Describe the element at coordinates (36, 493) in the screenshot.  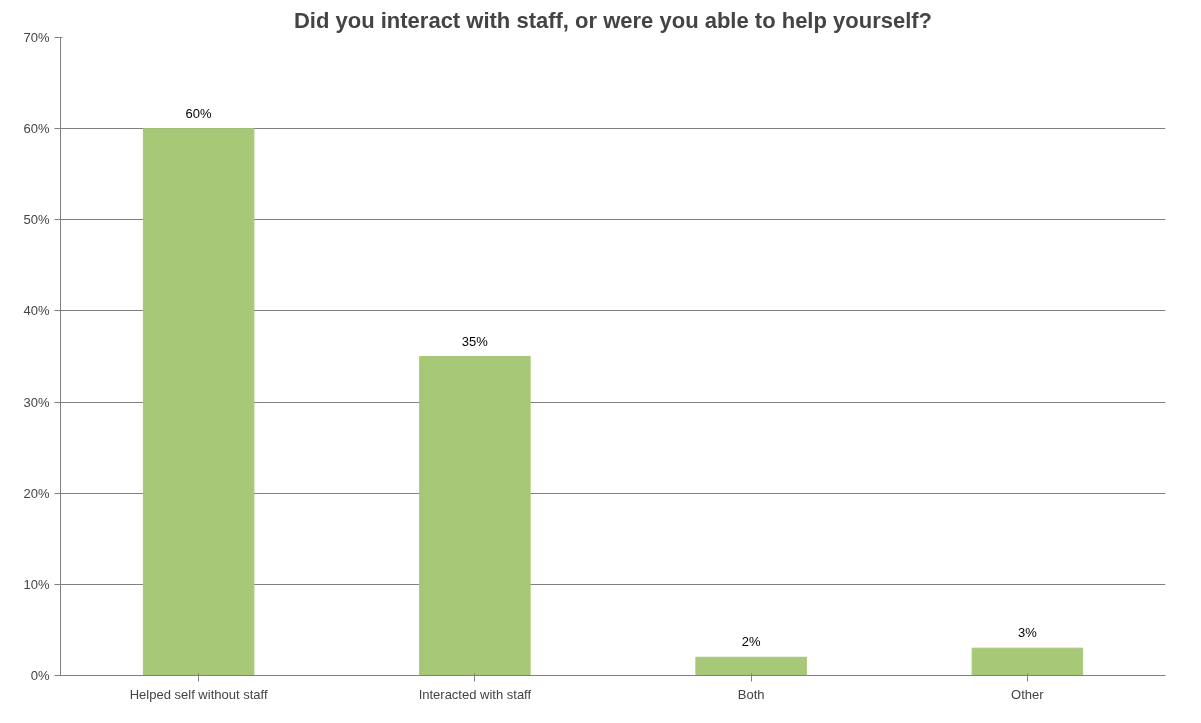
I see `y-tick-label: 20%` at that location.